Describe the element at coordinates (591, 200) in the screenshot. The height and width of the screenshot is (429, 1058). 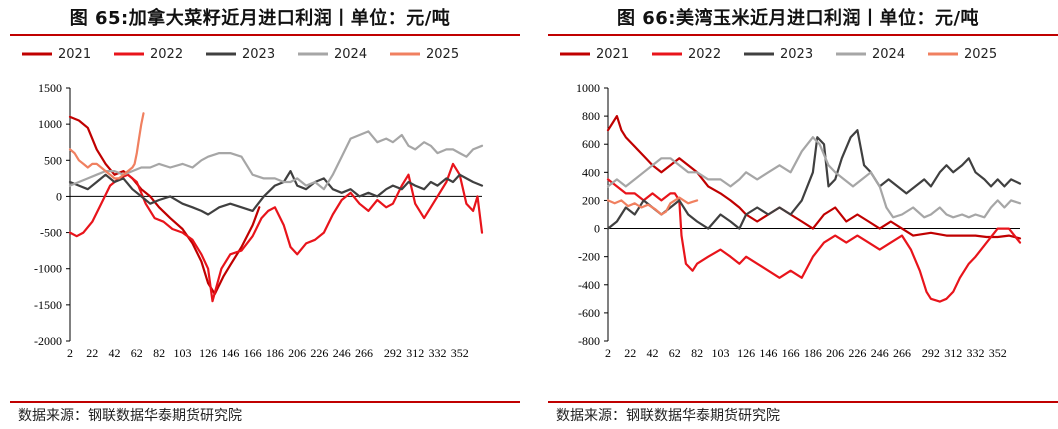
I see `y-tick-label: 200` at that location.